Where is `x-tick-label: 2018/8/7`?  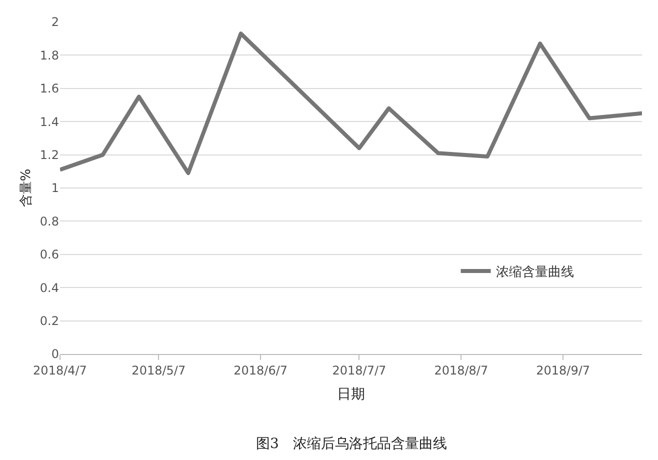 x-tick-label: 2018/8/7 is located at coordinates (461, 370).